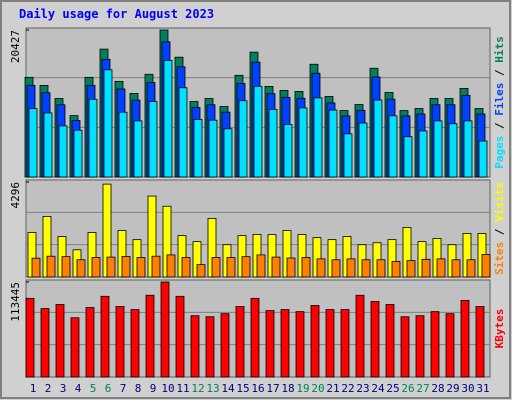 The image size is (512, 400). I want to click on x-tick-label: 30, so click(467, 388).